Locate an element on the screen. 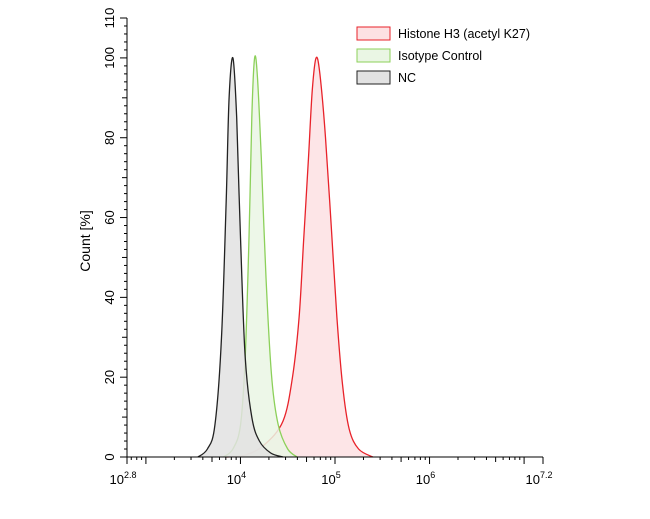 The width and height of the screenshot is (650, 519). x-tick-label: 102.8 is located at coordinates (123, 478).